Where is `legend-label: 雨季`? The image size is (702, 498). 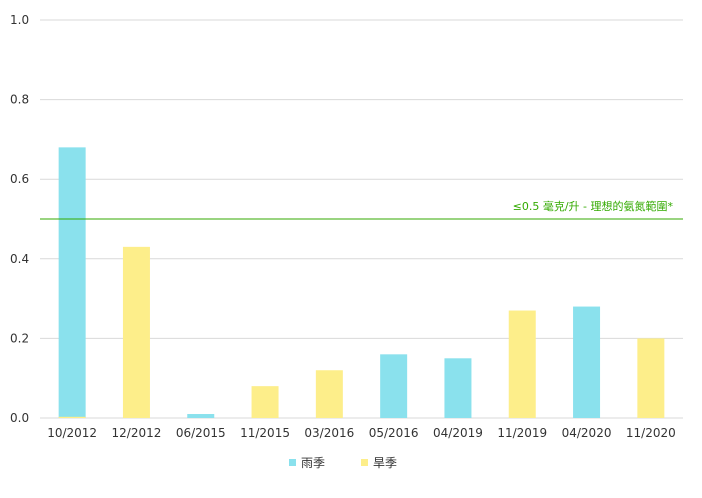
legend-label: 雨季 is located at coordinates (313, 463).